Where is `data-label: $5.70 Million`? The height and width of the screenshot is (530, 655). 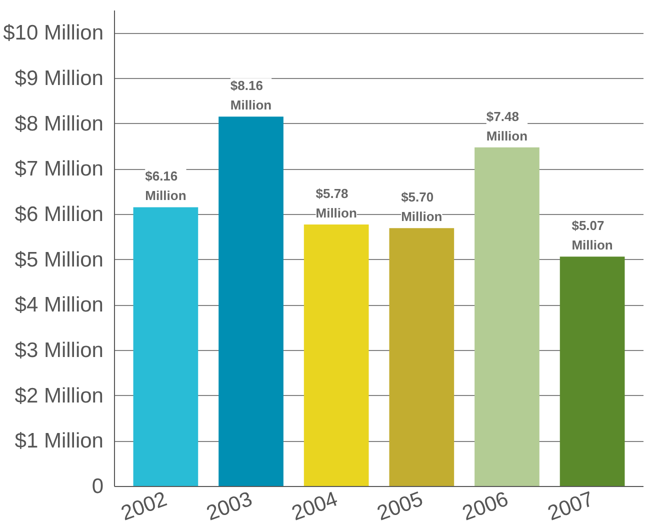 data-label: $5.70 Million is located at coordinates (421, 207).